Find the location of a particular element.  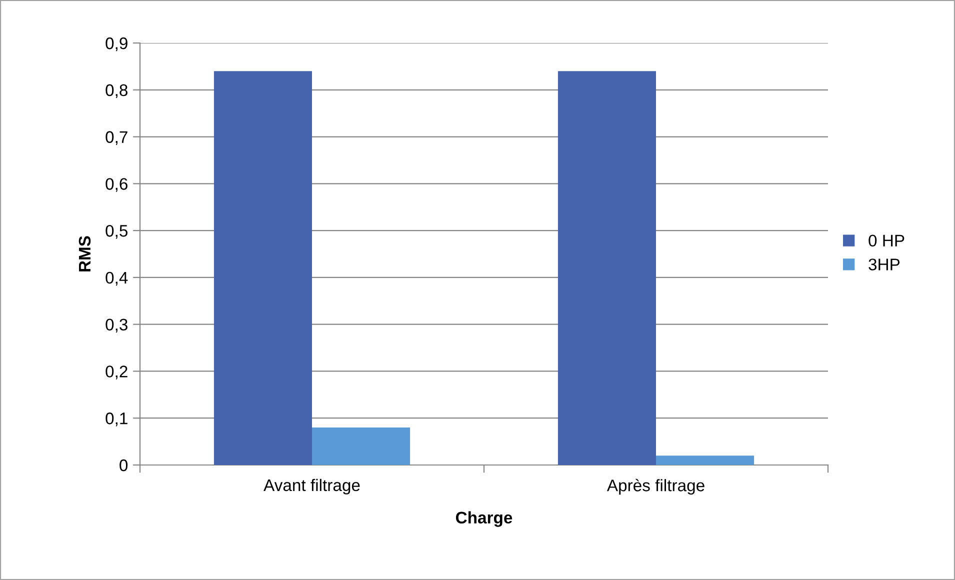

y-tick-label: 0,2 is located at coordinates (117, 373).